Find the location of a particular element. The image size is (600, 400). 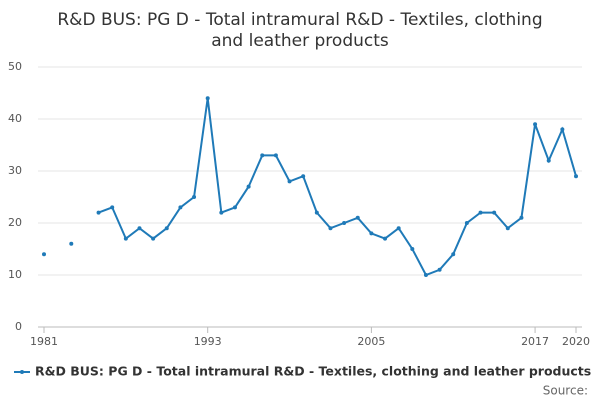

chart-title: and leather products is located at coordinates (300, 41).